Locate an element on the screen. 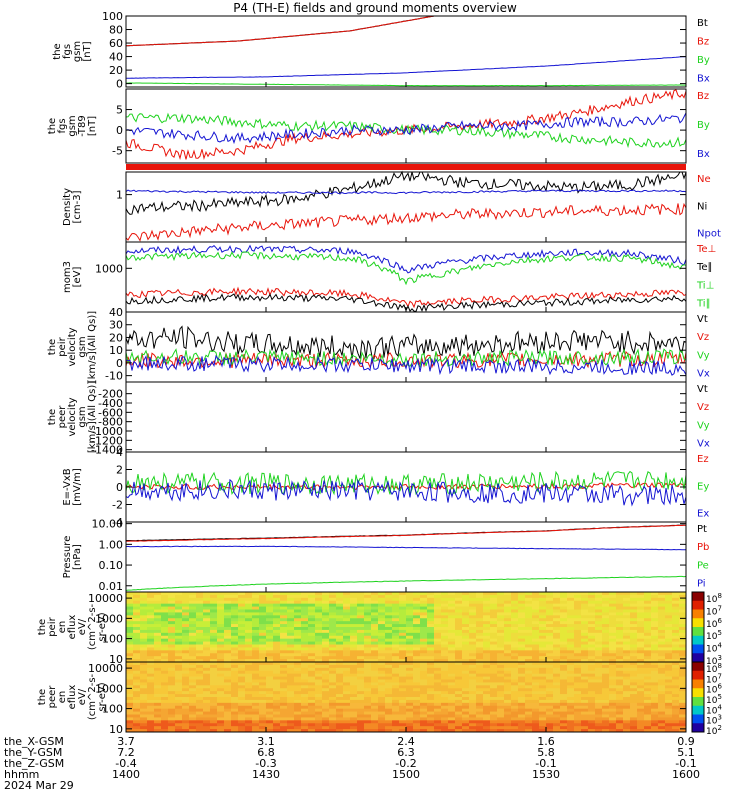  panel-frame is located at coordinates (406, 417).